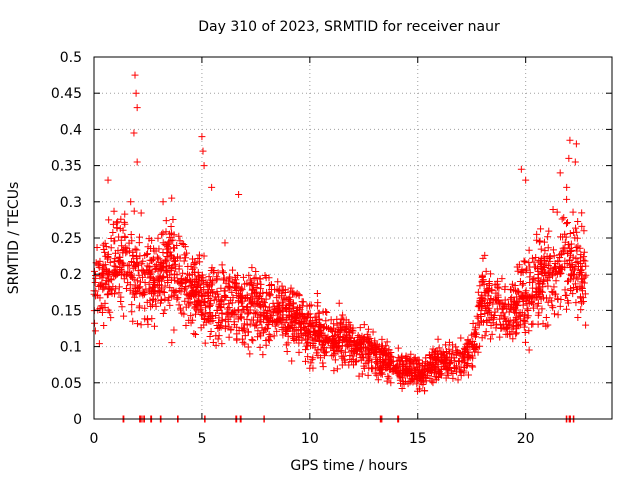 The height and width of the screenshot is (480, 640). What do you see at coordinates (77, 420) in the screenshot?
I see `y-tick-label: 0` at bounding box center [77, 420].